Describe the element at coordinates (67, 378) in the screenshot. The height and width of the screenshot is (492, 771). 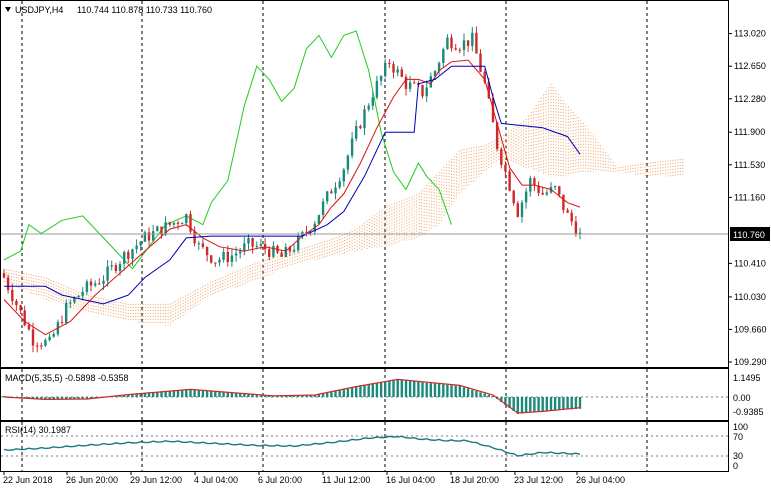
I see `macd-label: MACD(5,35,5) -0.5898 -0.5358` at that location.